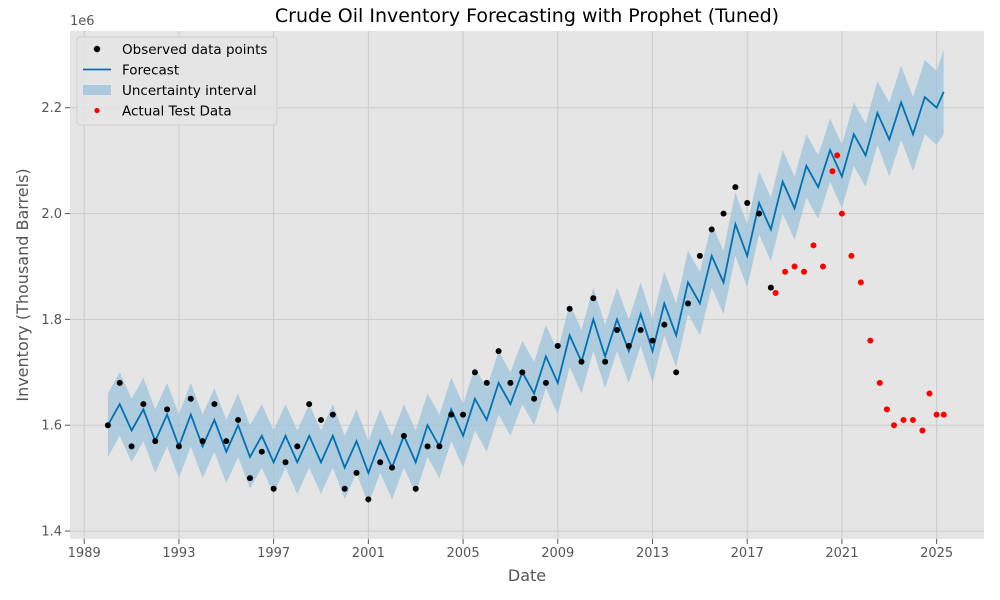 The height and width of the screenshot is (600, 1000). Describe the element at coordinates (51, 108) in the screenshot. I see `y-tick-label: 2.2` at that location.